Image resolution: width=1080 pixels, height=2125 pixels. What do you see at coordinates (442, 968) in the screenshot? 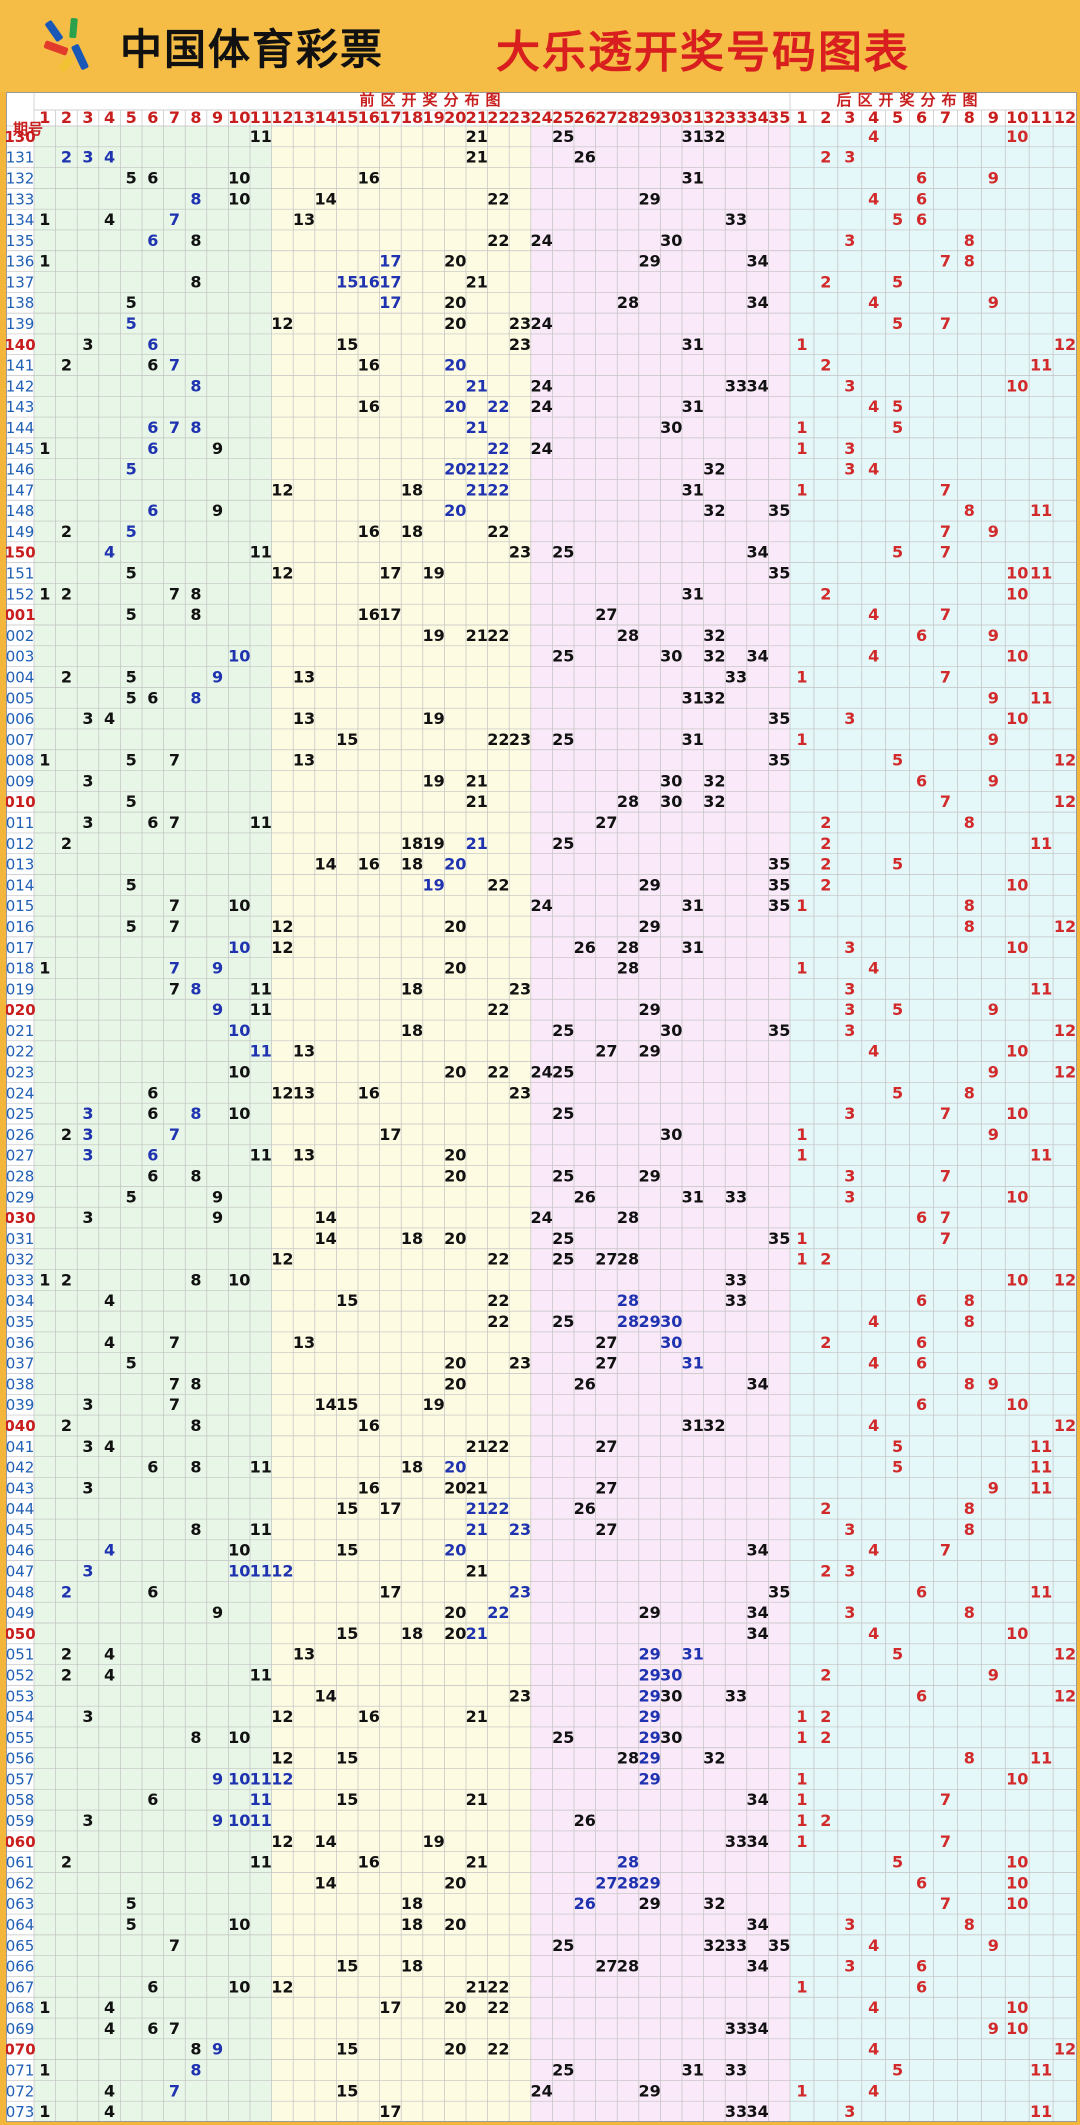
I see `draw-row: 018 1 7 9 20 28 1 4` at bounding box center [442, 968].